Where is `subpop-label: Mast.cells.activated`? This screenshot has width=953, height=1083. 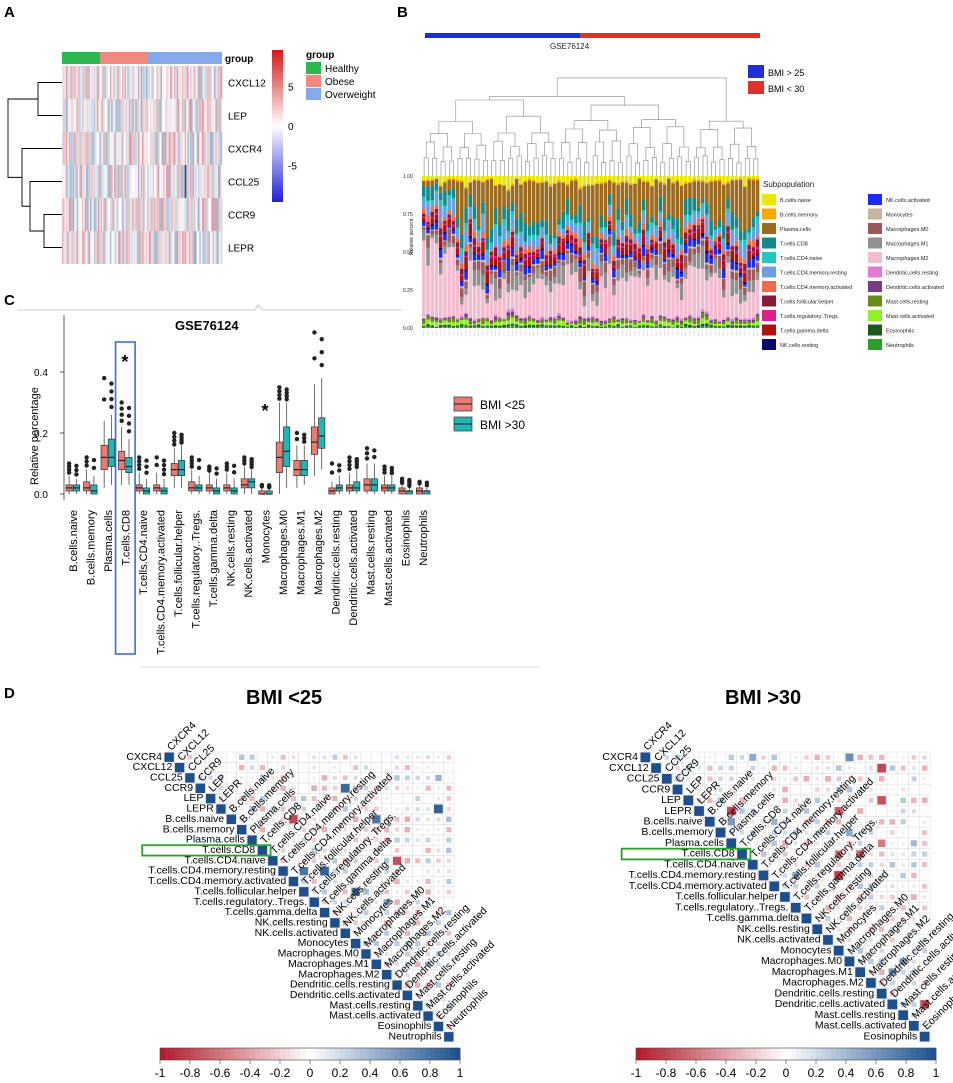
subpop-label: Mast.cells.activated is located at coordinates (910, 317).